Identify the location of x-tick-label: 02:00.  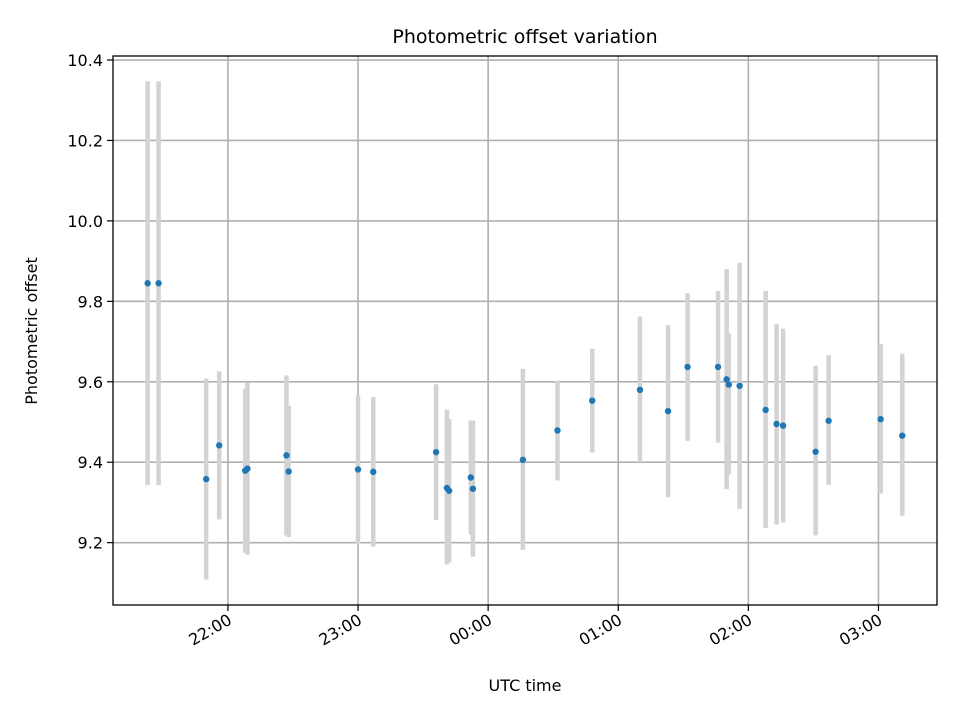
(730, 630).